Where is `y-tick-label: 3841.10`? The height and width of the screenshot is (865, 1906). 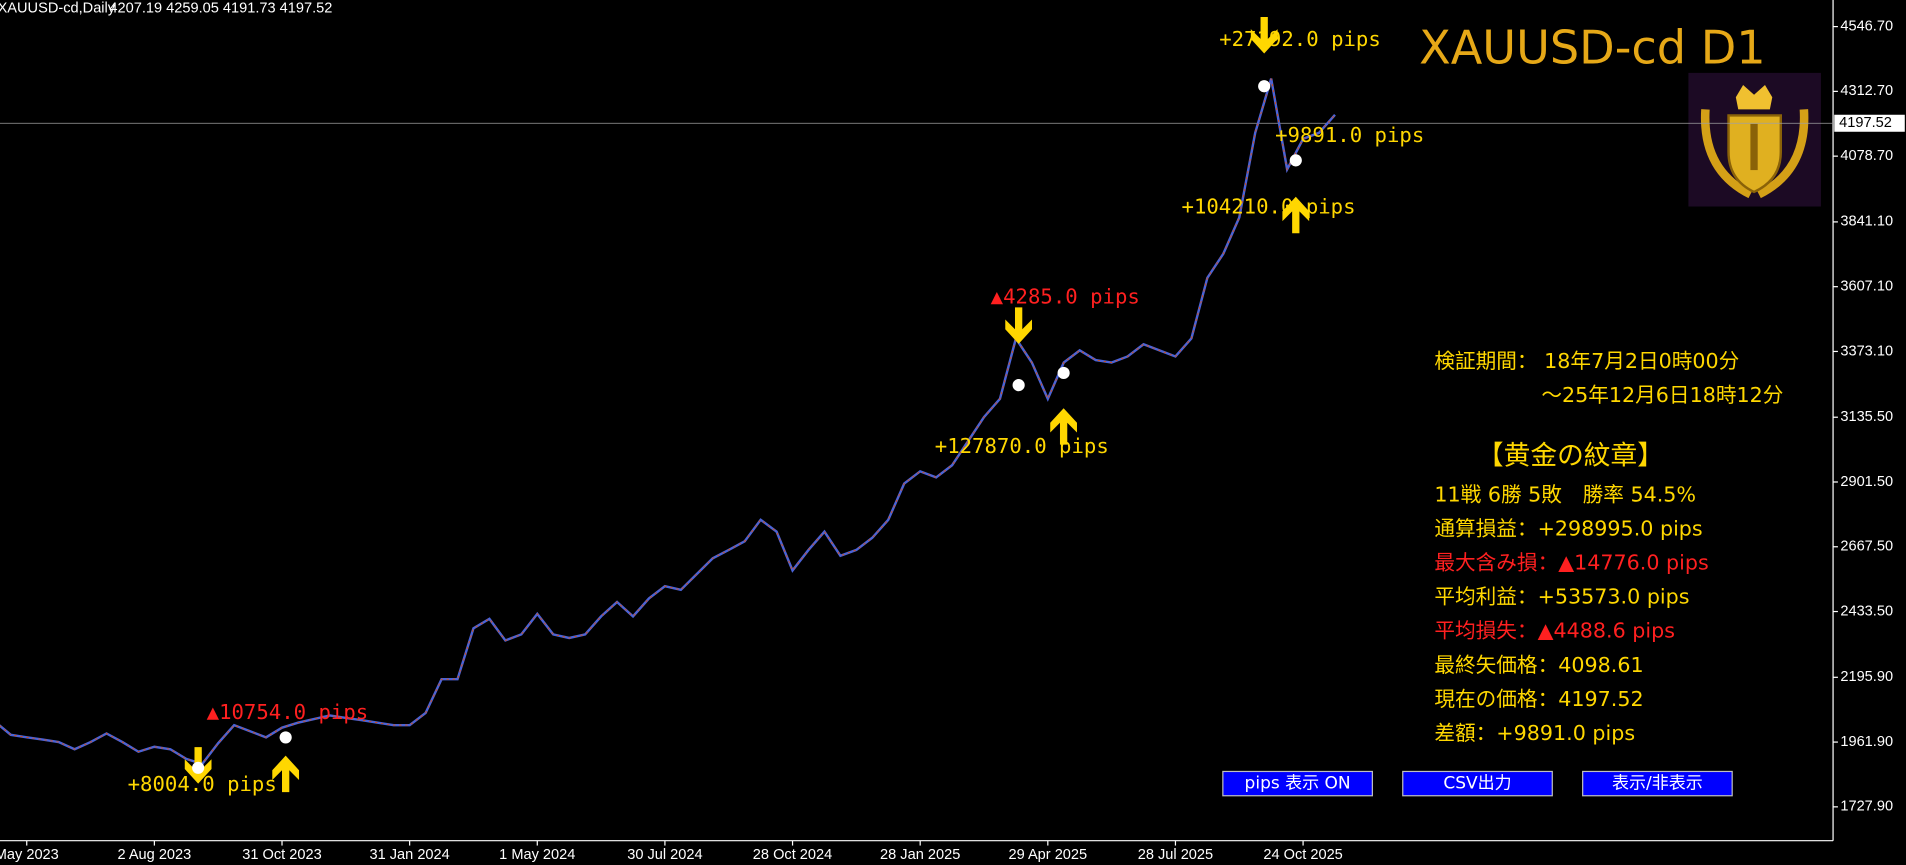 y-tick-label: 3841.10 is located at coordinates (1866, 222).